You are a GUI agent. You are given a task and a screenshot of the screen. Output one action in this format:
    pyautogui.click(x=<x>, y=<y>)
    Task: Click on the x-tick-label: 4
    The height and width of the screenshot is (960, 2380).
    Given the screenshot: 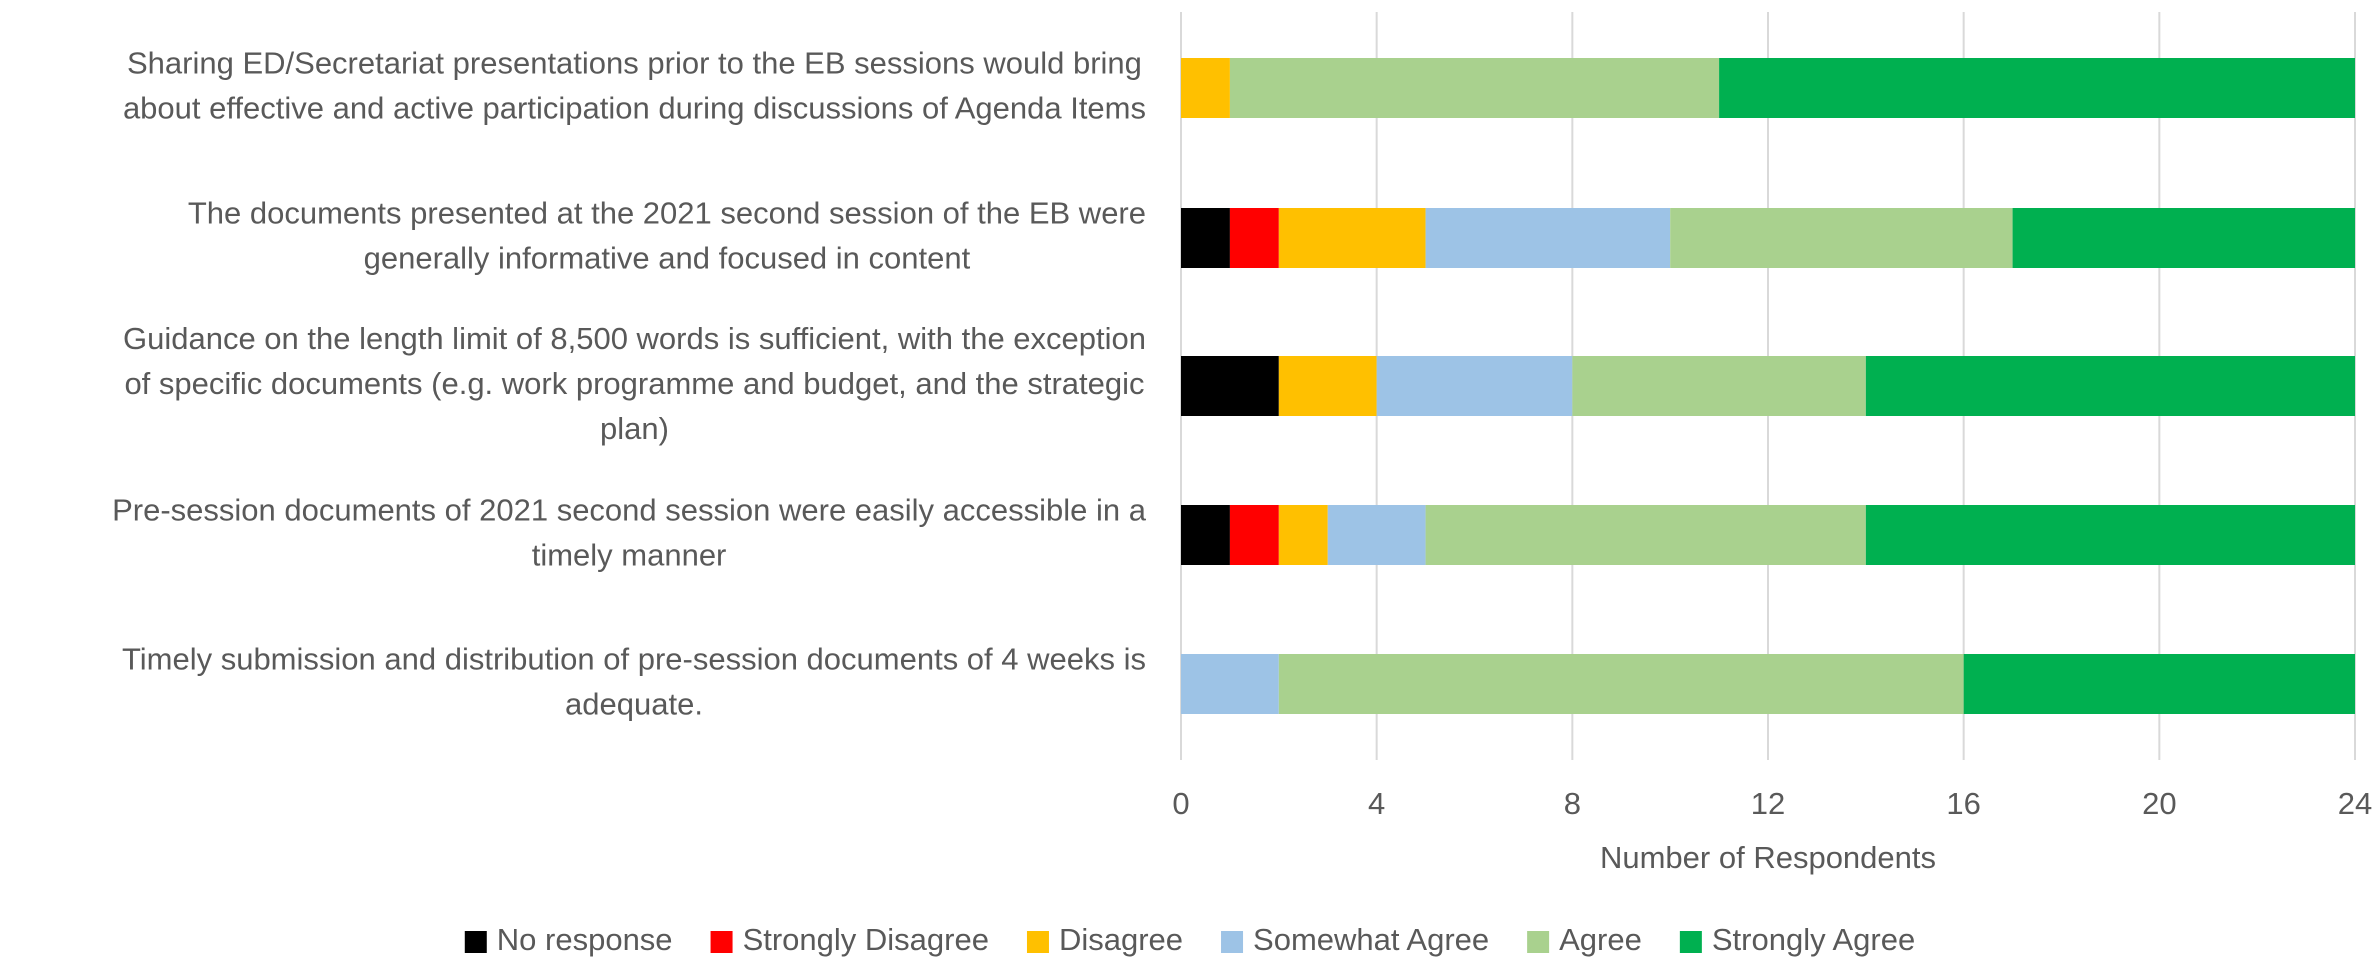 What is the action you would take?
    pyautogui.click(x=1376, y=803)
    